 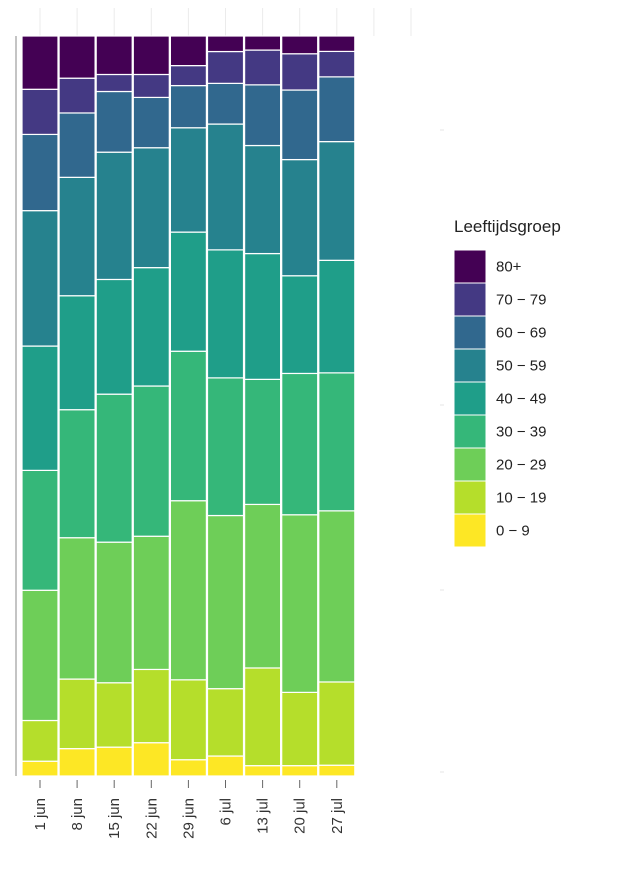 I want to click on legend-label: 20 − 29, so click(x=521, y=465).